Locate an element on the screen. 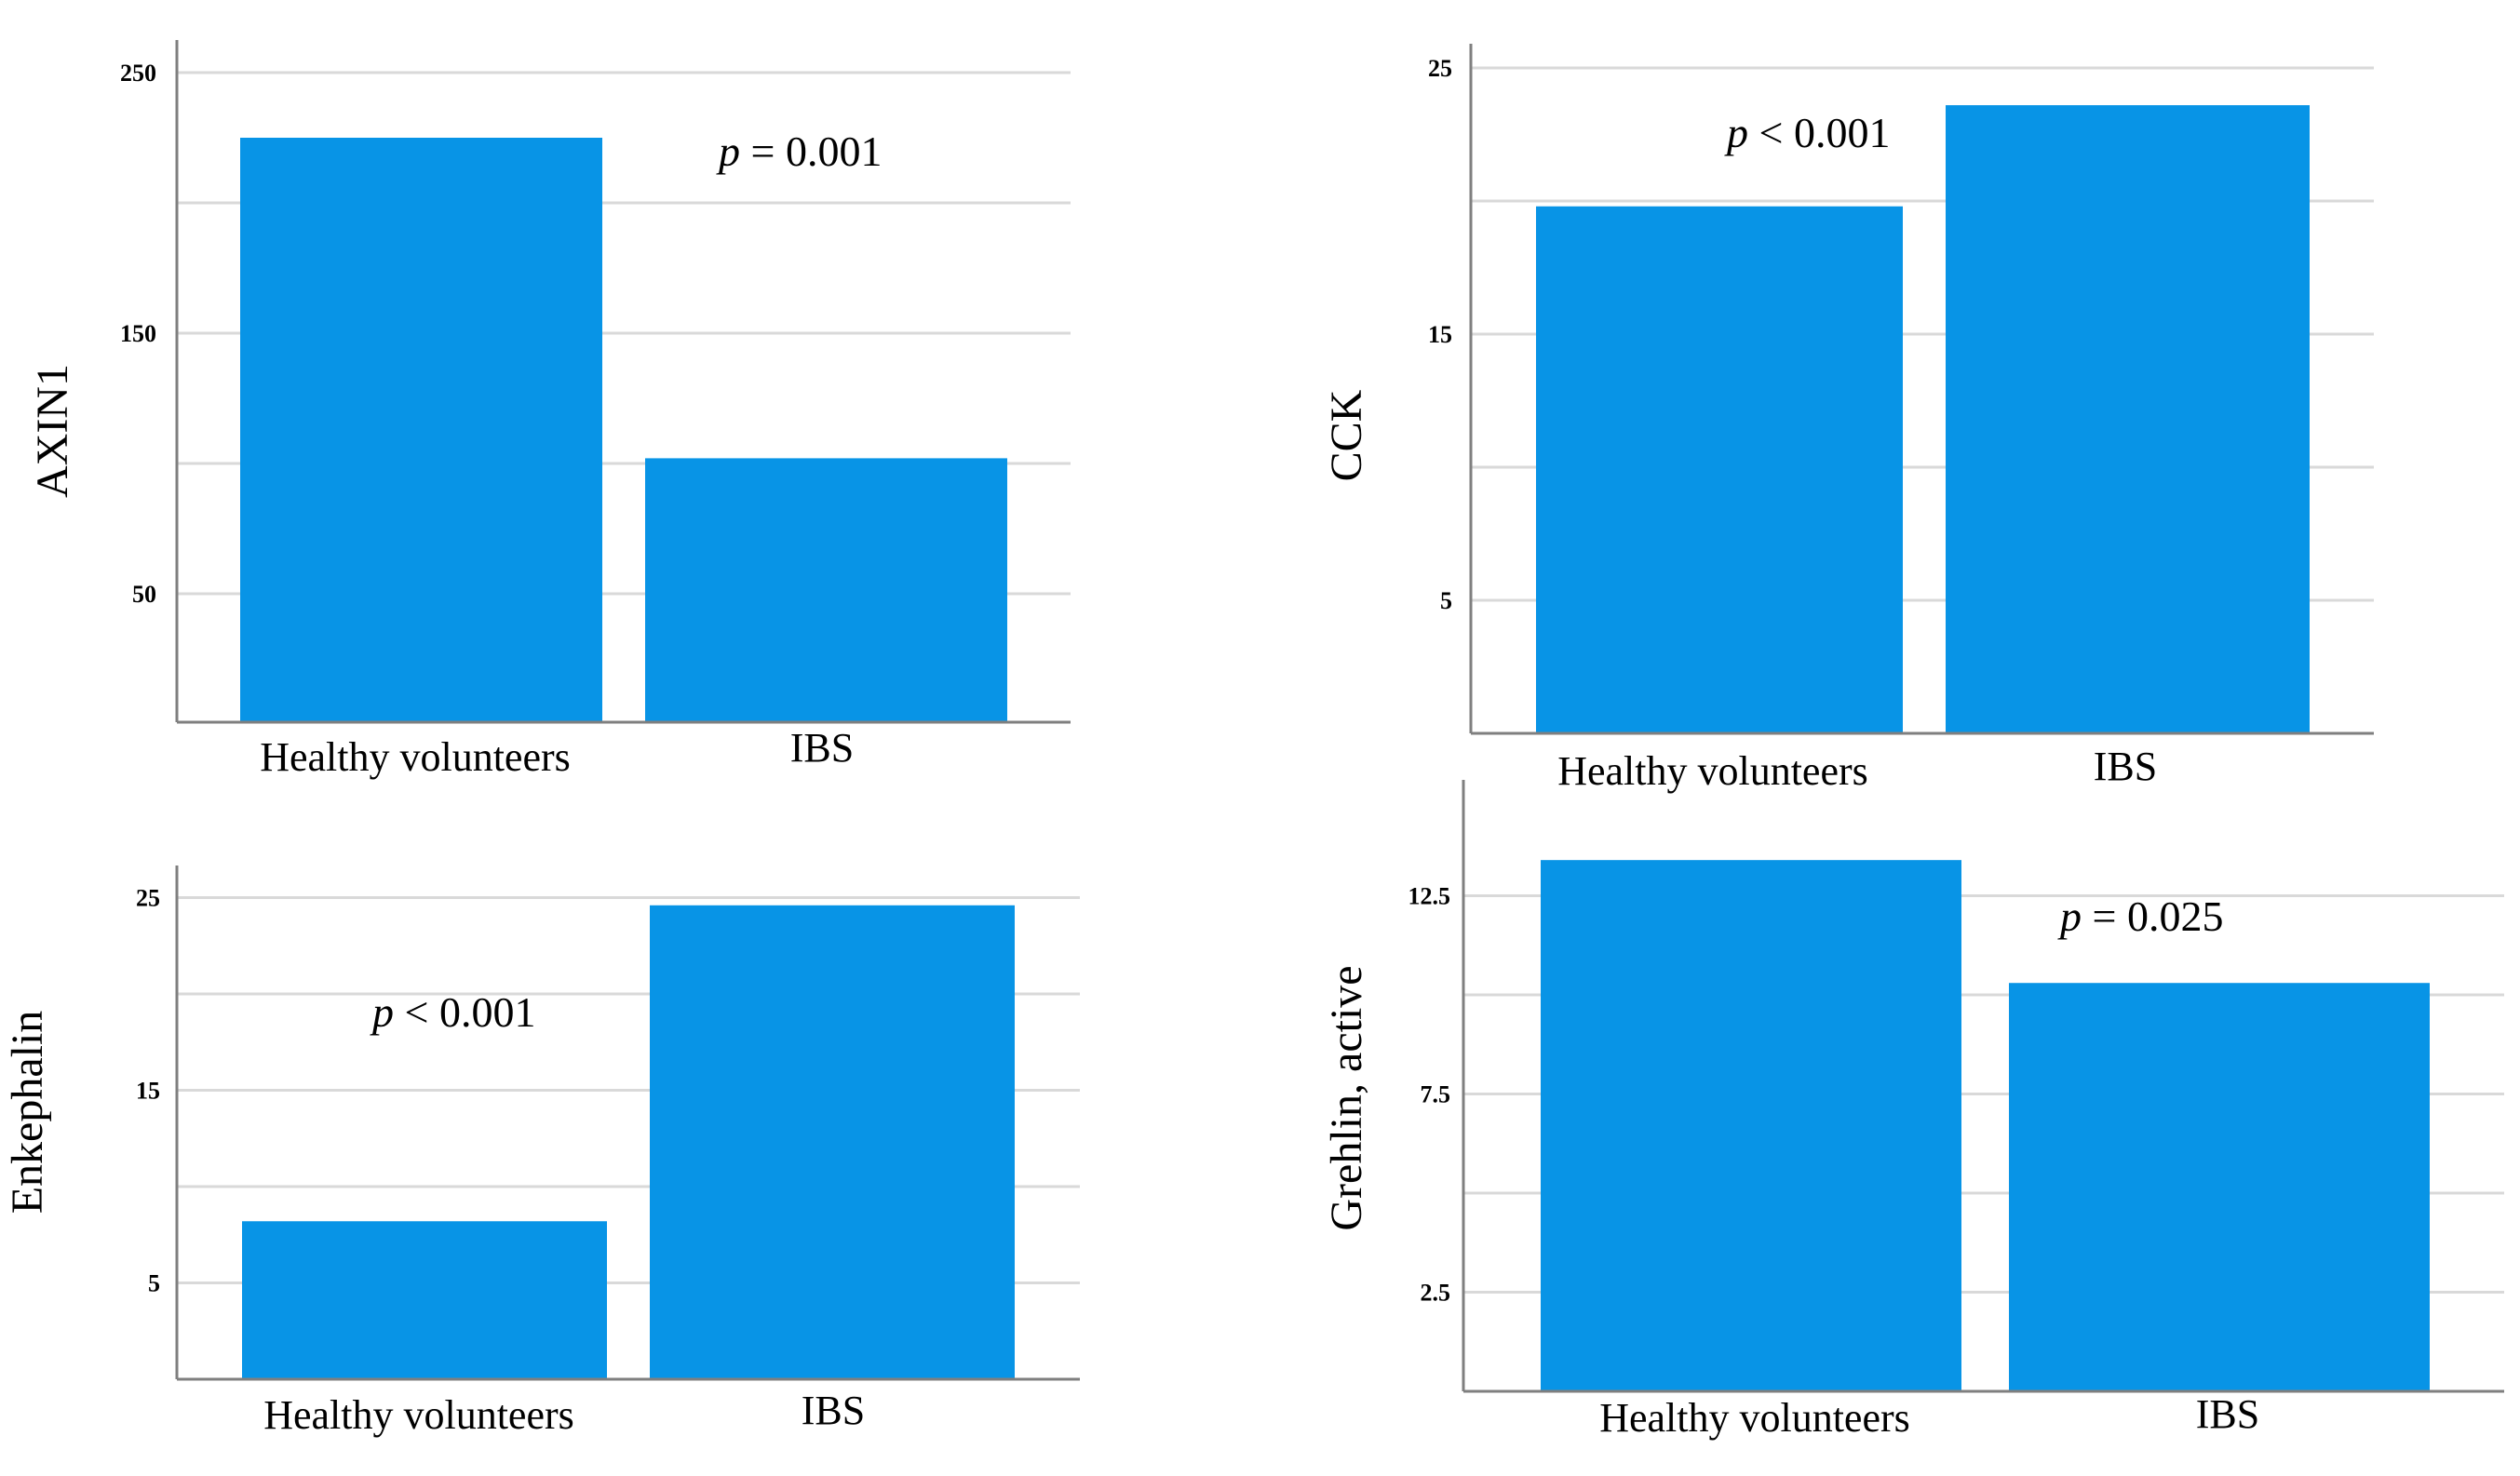  y-tick-label: 250 is located at coordinates (138, 74).